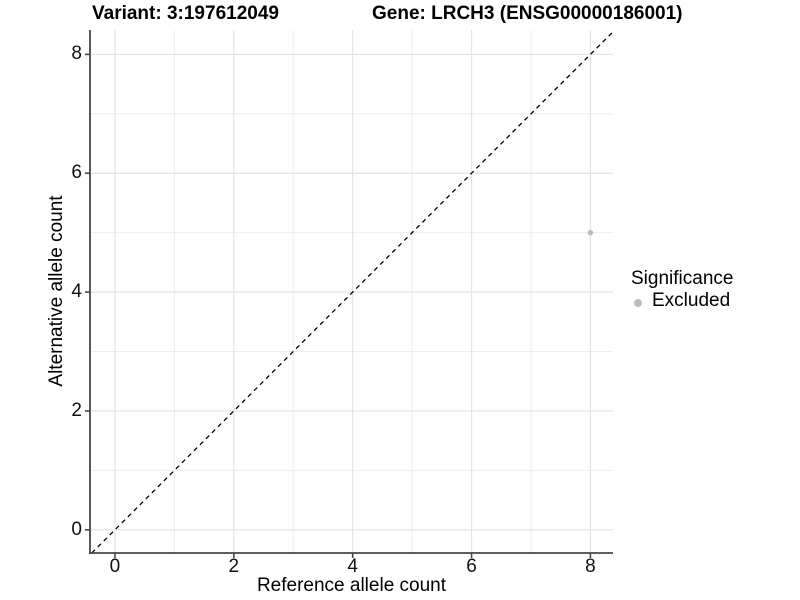 This screenshot has height=600, width=800. What do you see at coordinates (76, 410) in the screenshot?
I see `y-tick-label: 2` at bounding box center [76, 410].